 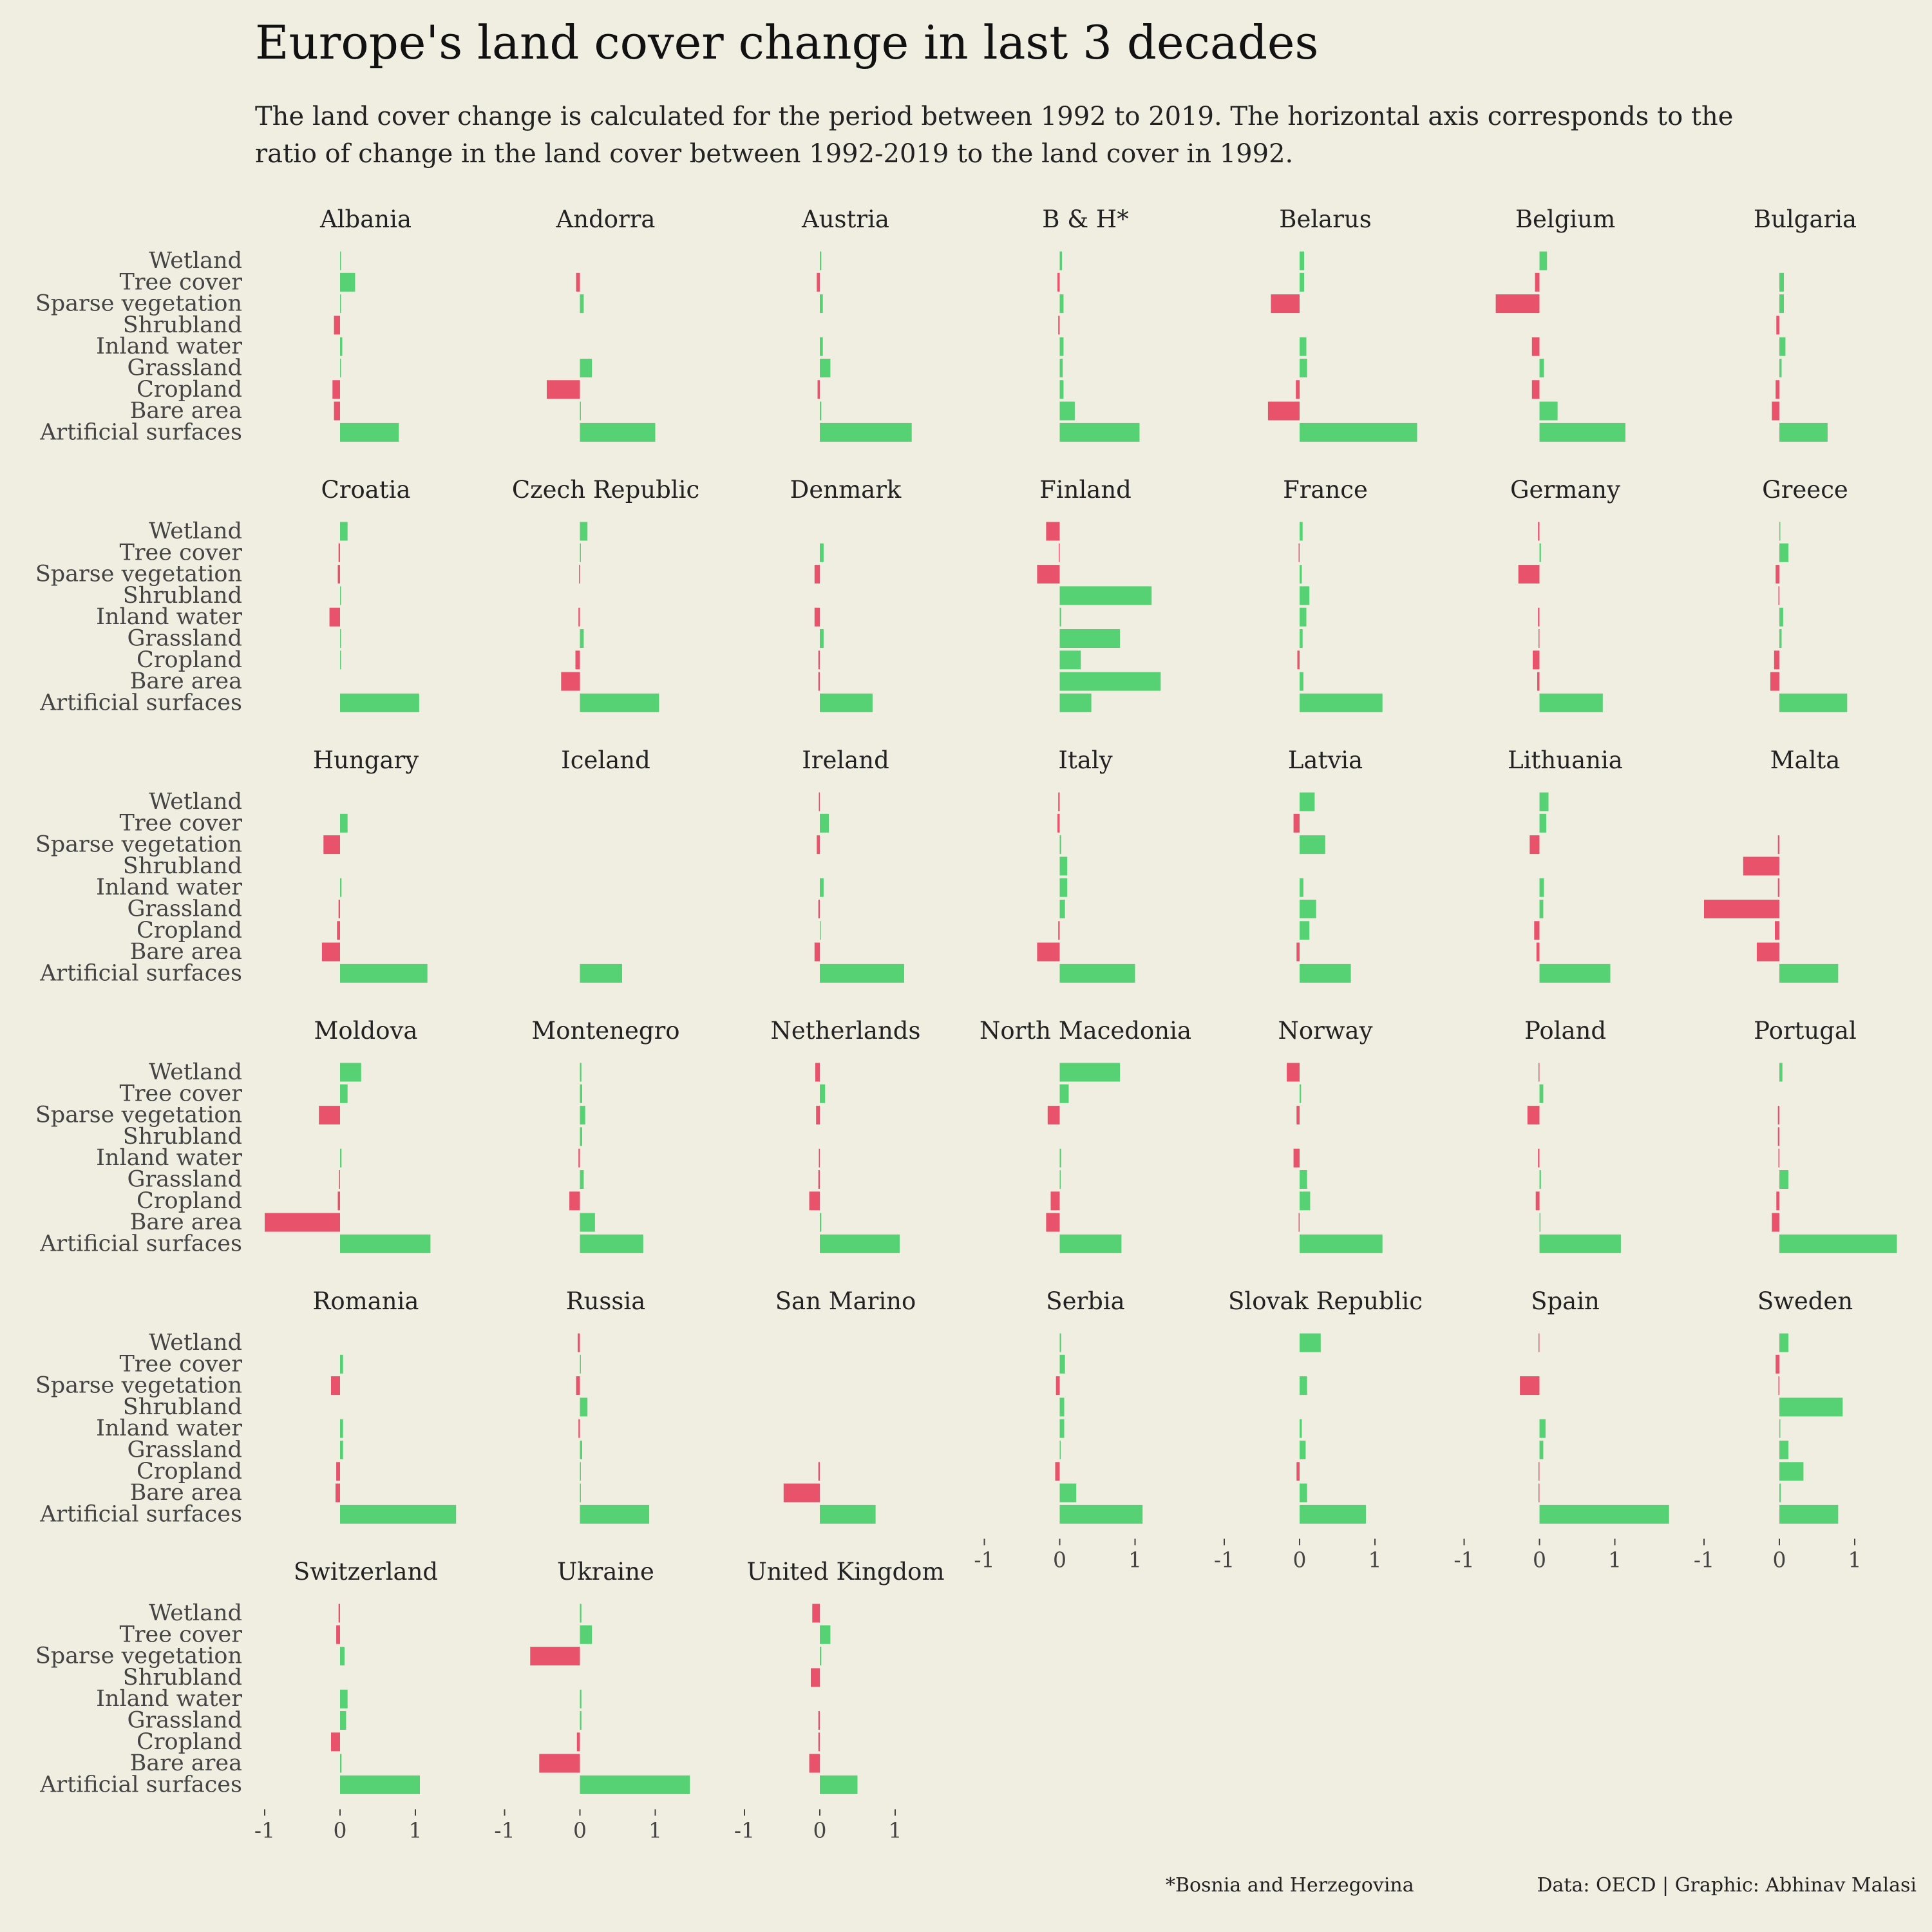 What do you see at coordinates (1091, 323) in the screenshot?
I see `panel: B & H*` at bounding box center [1091, 323].